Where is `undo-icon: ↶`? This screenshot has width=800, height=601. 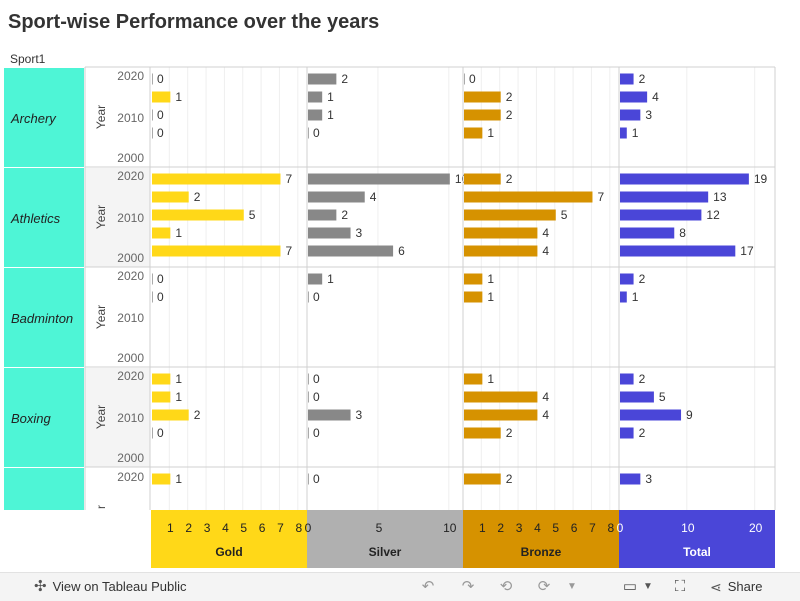
undo-icon: ↶ is located at coordinates (428, 586).